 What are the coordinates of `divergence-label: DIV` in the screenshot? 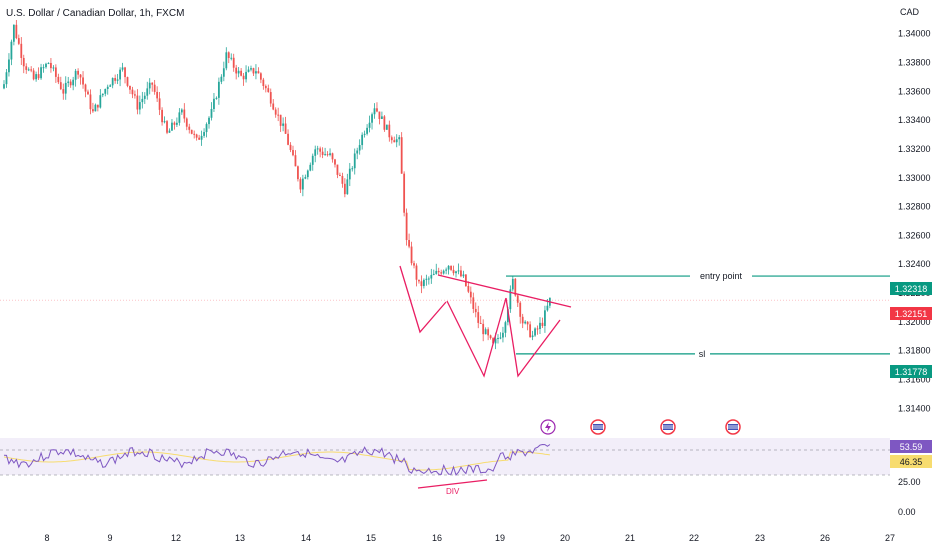 It's located at (453, 491).